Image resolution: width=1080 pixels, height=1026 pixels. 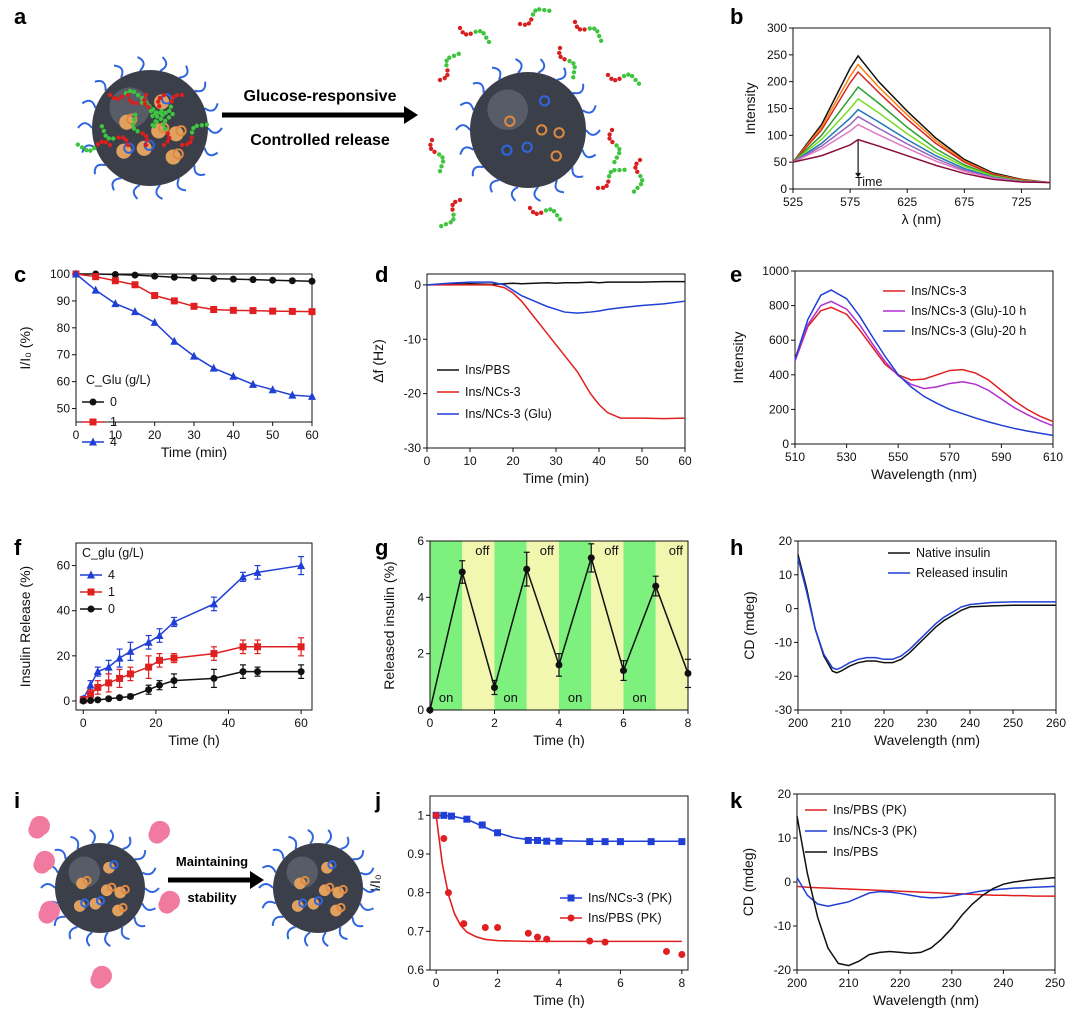 I want to click on y-tick-label: 50, so click(x=781, y=162).